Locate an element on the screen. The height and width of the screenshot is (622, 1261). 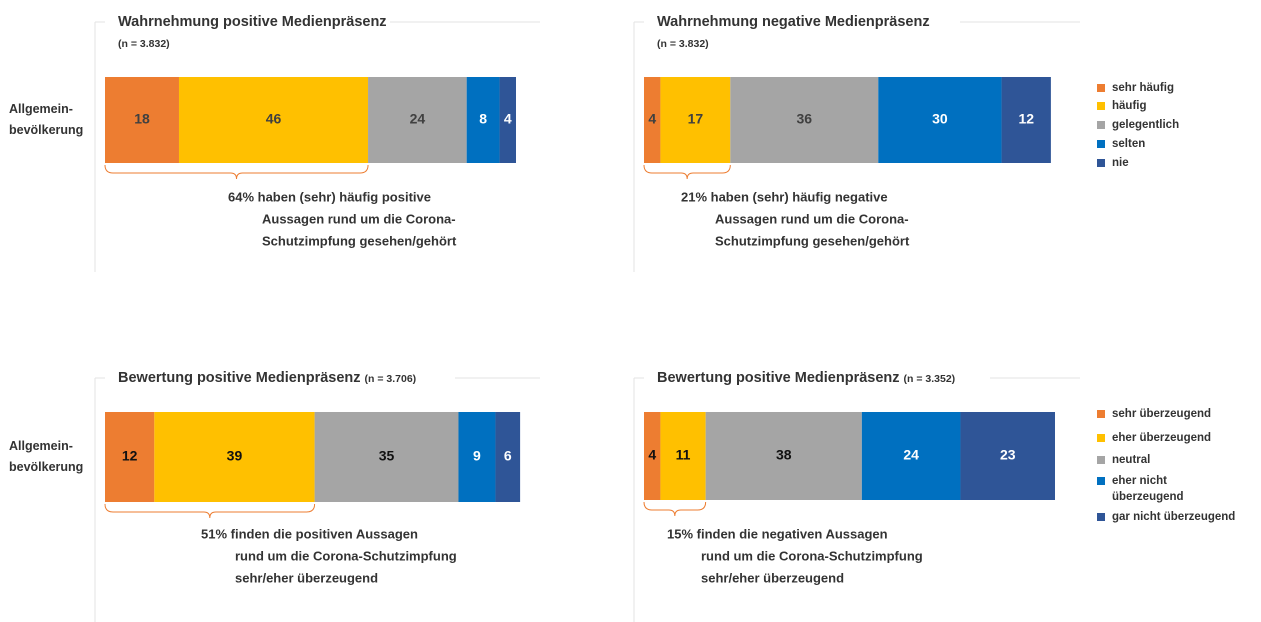
value-label: 35 is located at coordinates (387, 456).